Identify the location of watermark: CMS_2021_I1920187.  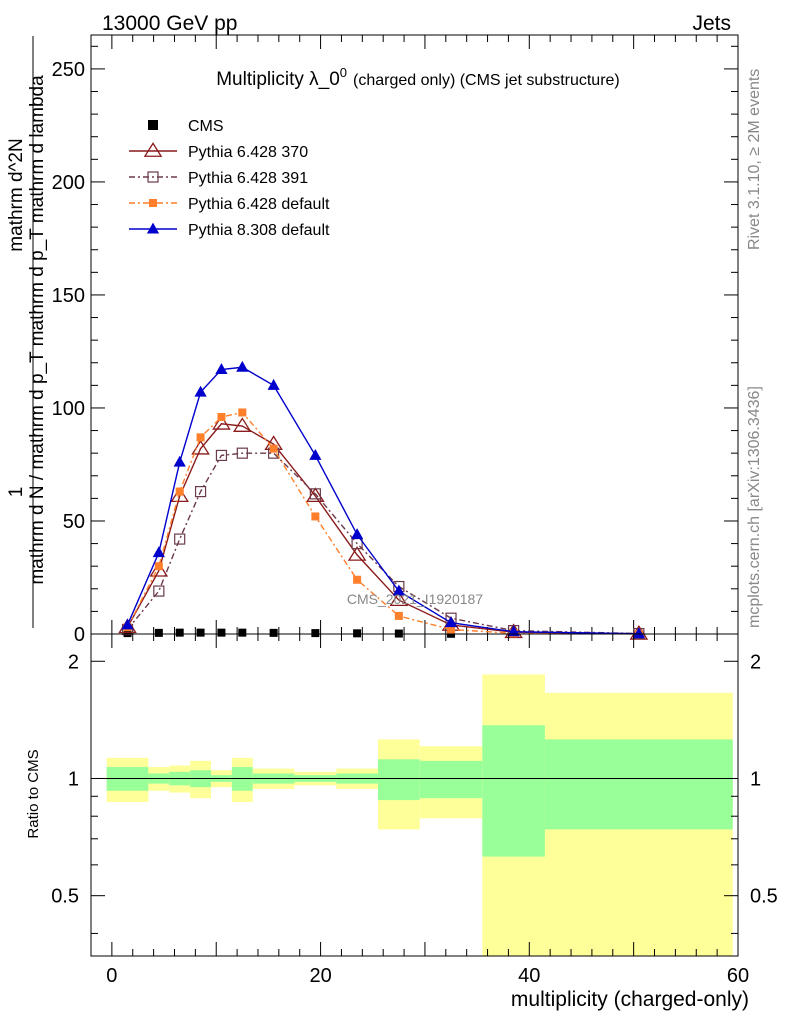
(415, 599).